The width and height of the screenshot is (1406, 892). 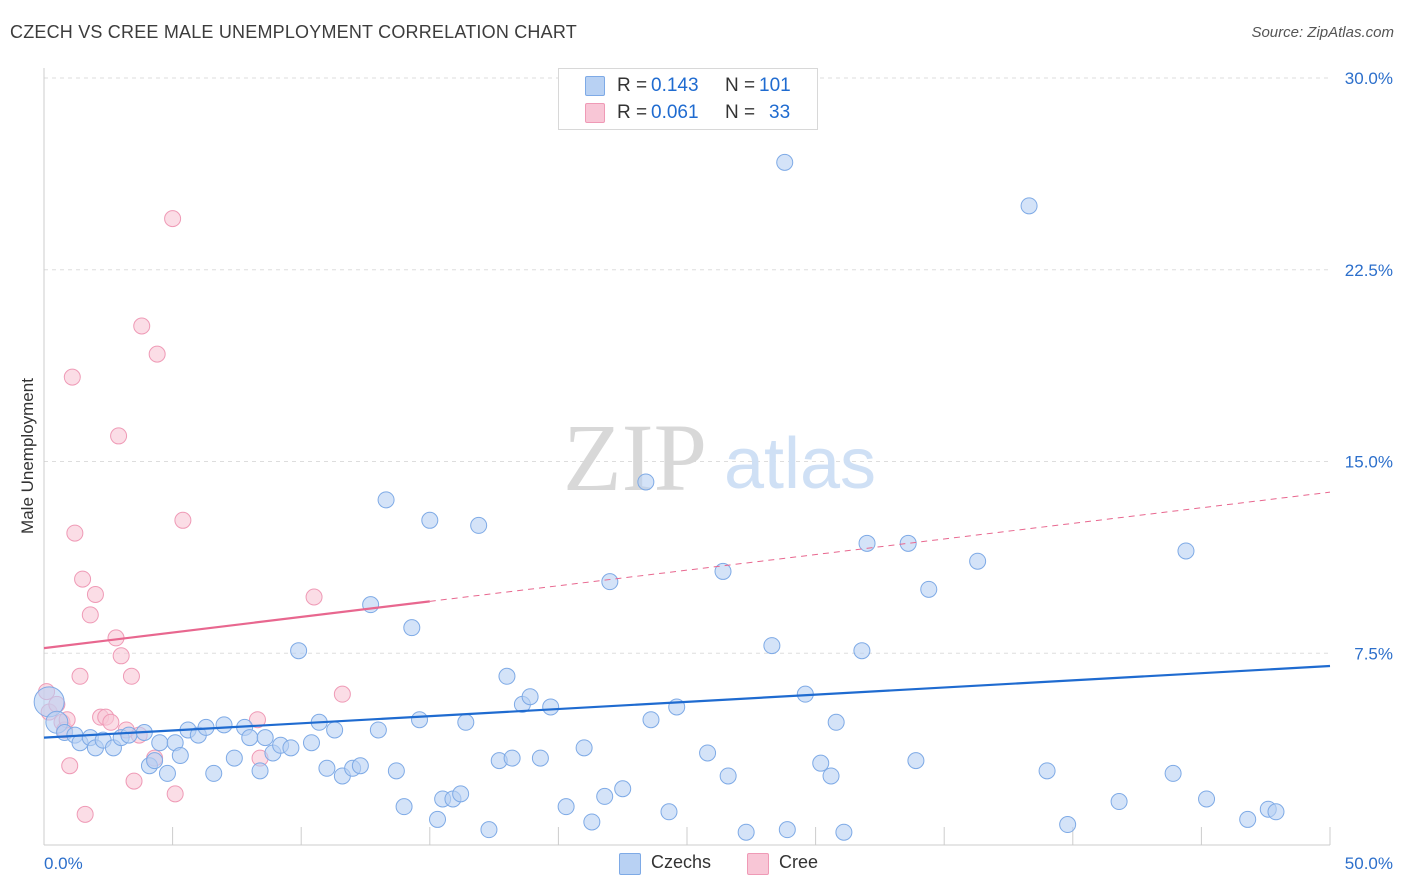 I want to click on cree-r-label: R =, so click(x=632, y=112).